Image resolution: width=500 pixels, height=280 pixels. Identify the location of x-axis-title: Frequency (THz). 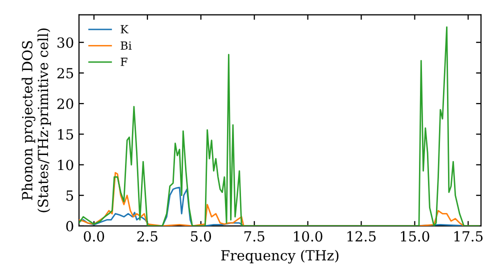
(279, 257).